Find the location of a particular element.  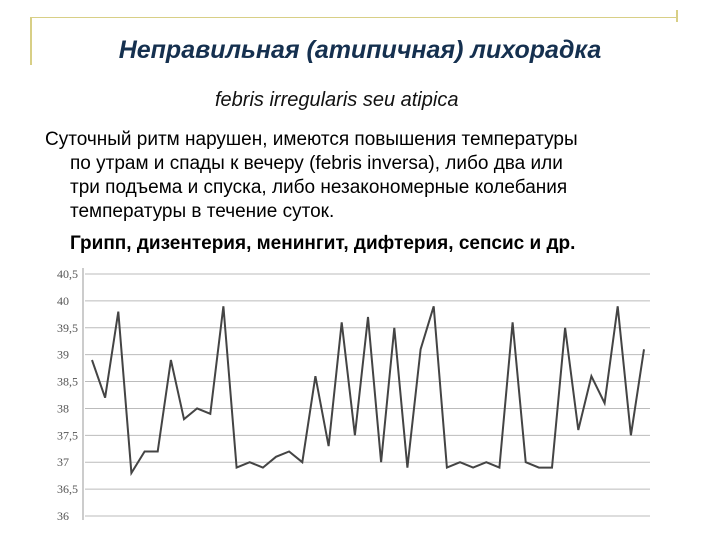

y-tick-label: 37,5 is located at coordinates (67, 435).